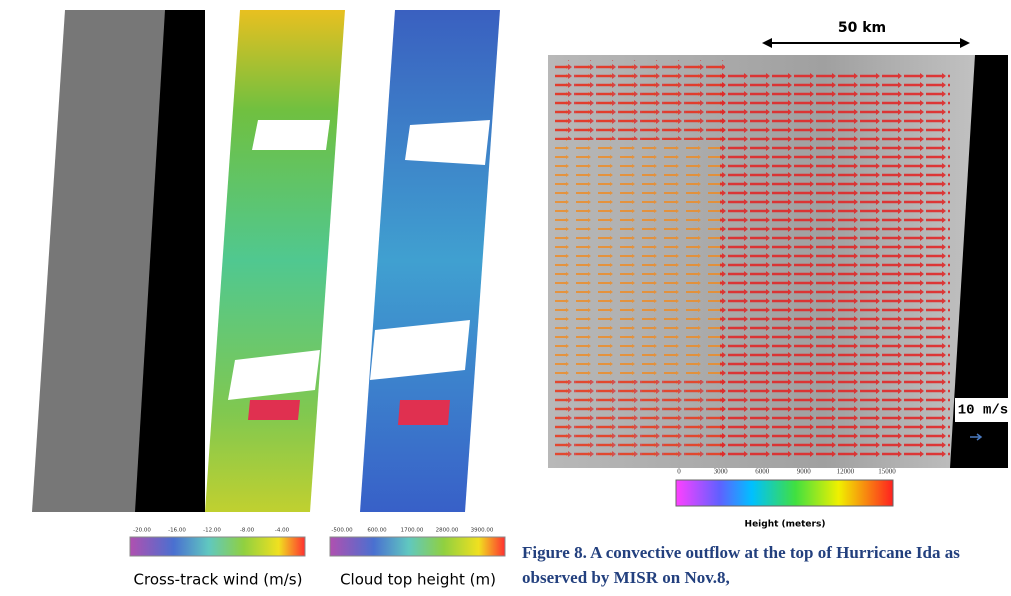 Image resolution: width=1011 pixels, height=596 pixels. I want to click on colorbar-tick-label: 3900.00, so click(482, 531).